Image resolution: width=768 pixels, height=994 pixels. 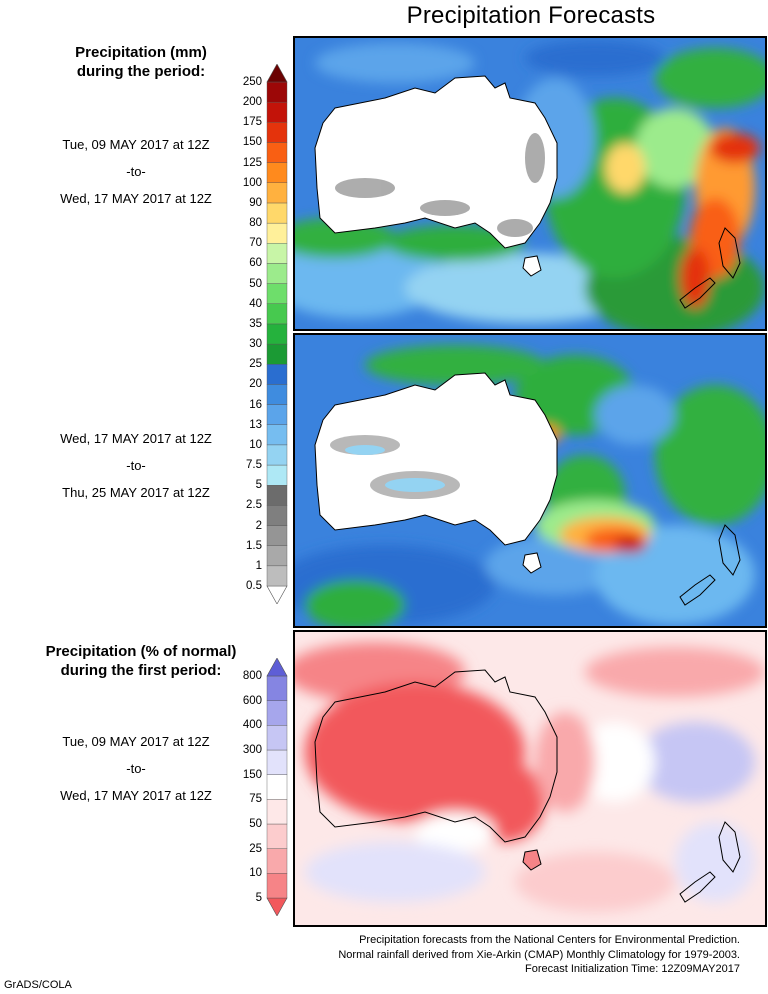 What do you see at coordinates (252, 725) in the screenshot?
I see `pct-scale-tick-label: 400` at bounding box center [252, 725].